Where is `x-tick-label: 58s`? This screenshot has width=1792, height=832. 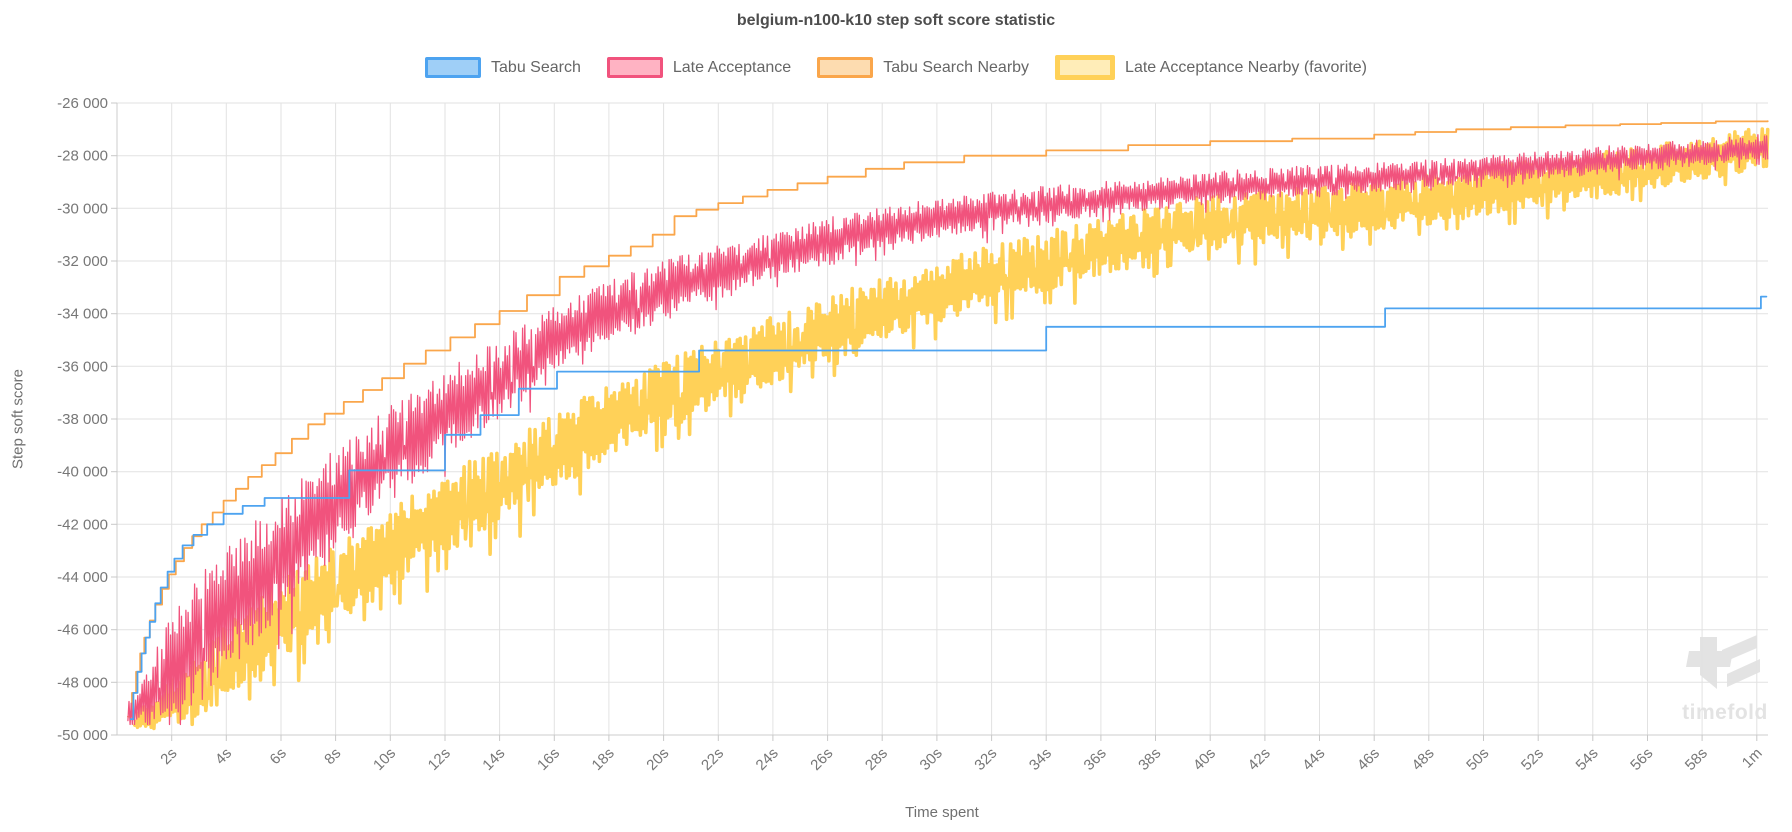
x-tick-label: 58s is located at coordinates (1696, 759).